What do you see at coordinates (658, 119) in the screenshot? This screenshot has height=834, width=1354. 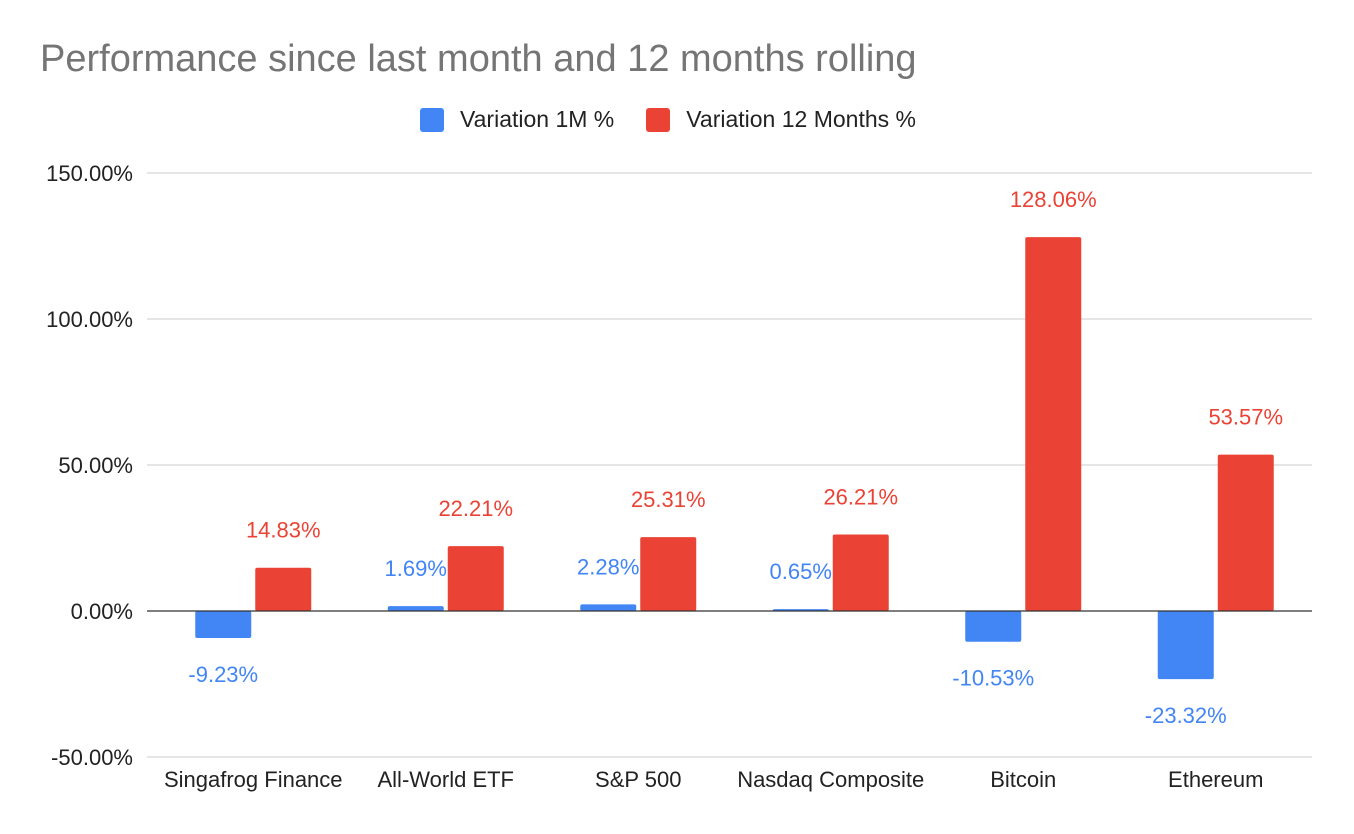 I see `legend-swatch-12m` at bounding box center [658, 119].